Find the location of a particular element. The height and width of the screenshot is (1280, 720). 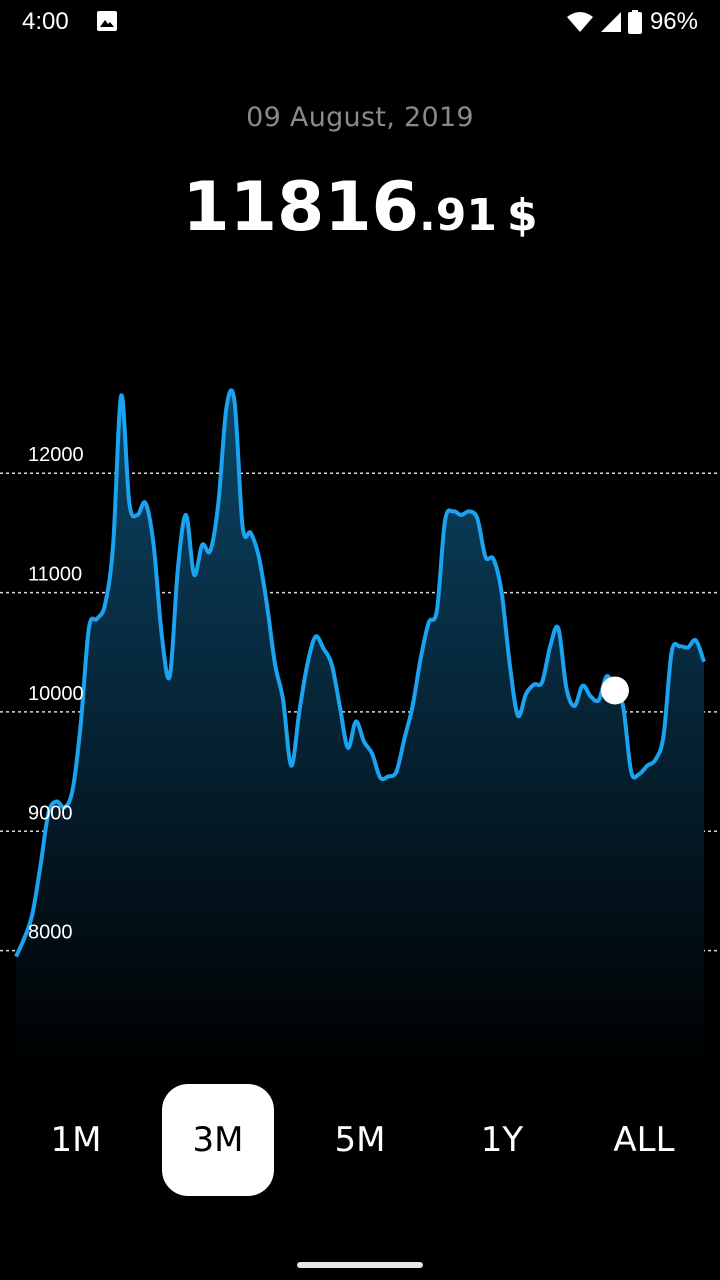

battery-level: 96% is located at coordinates (673, 21).